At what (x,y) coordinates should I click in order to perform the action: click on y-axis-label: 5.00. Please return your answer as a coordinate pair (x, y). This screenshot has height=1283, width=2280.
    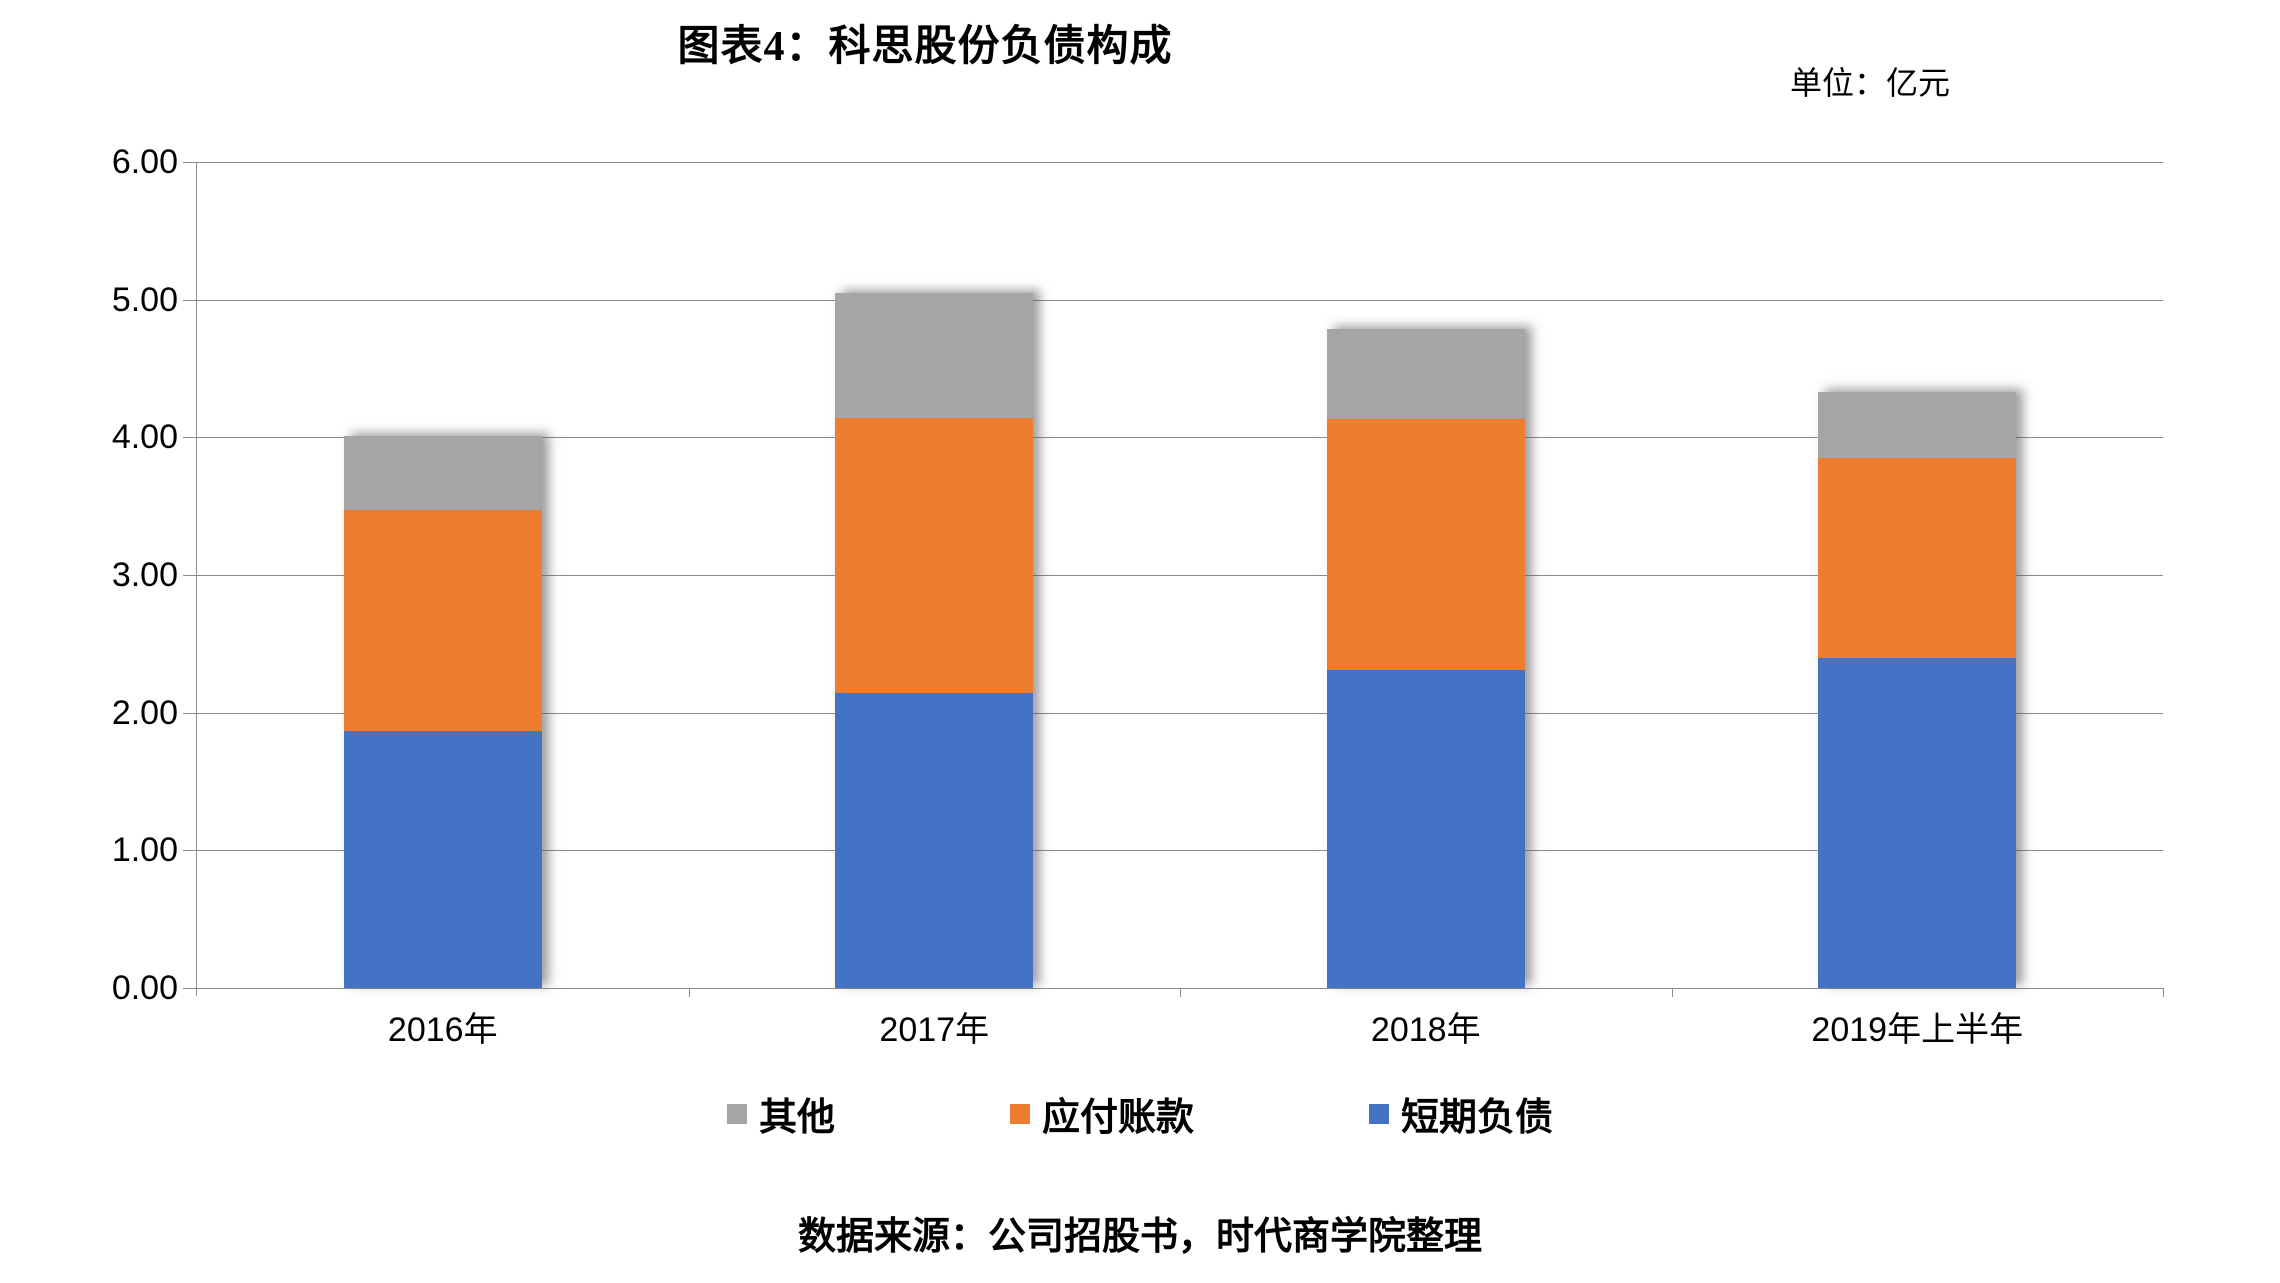
    Looking at the image, I should click on (144, 299).